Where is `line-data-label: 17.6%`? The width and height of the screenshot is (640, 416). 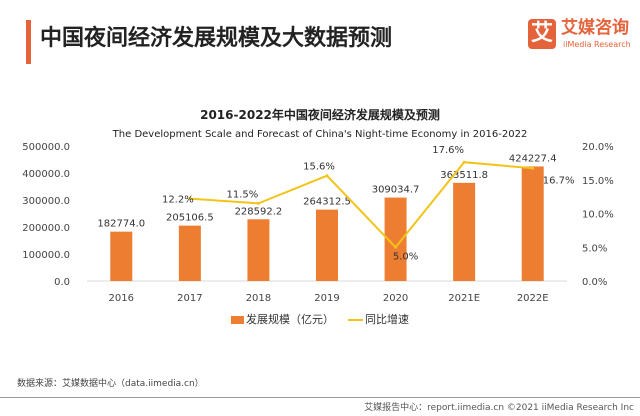 line-data-label: 17.6% is located at coordinates (448, 150).